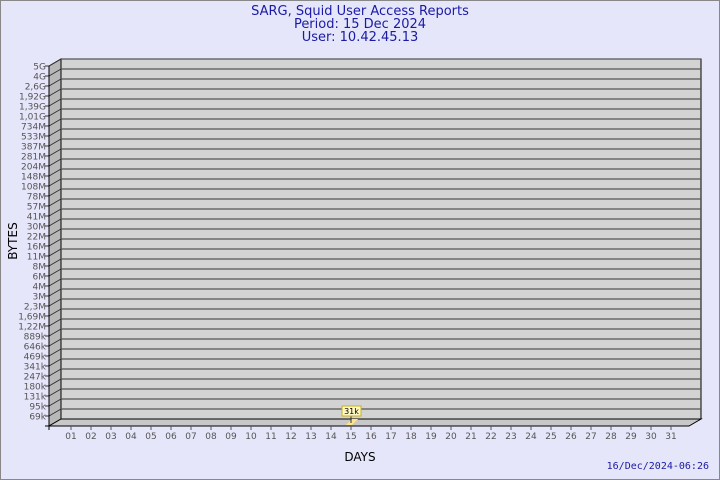 The width and height of the screenshot is (720, 480). I want to click on y-tick-label: 1,92G, so click(32, 98).